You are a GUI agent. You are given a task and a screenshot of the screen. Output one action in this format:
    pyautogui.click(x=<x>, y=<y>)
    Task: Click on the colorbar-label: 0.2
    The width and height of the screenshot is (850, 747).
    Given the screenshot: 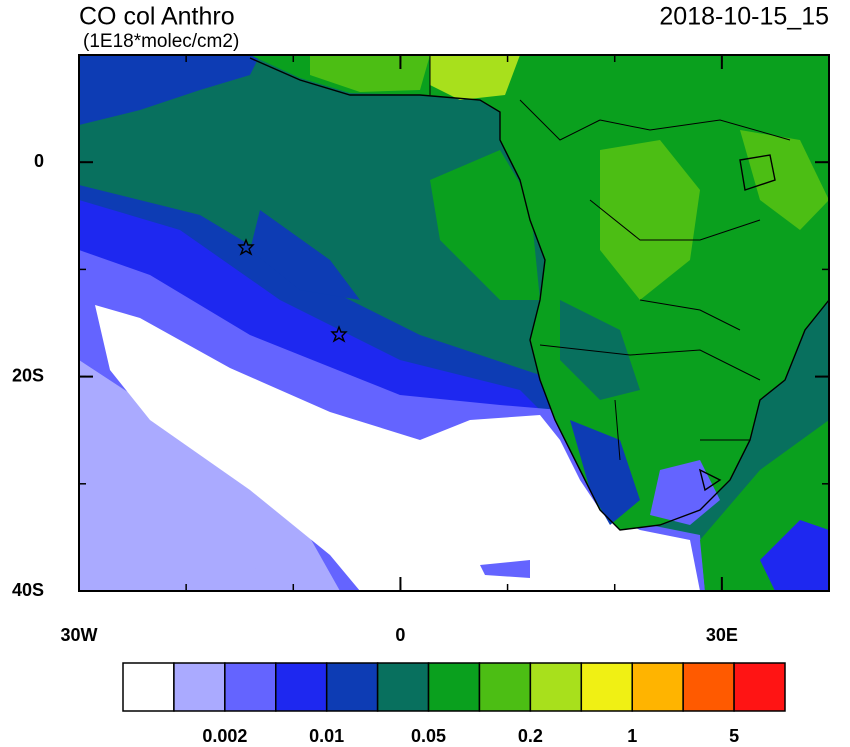 What is the action you would take?
    pyautogui.click(x=530, y=736)
    